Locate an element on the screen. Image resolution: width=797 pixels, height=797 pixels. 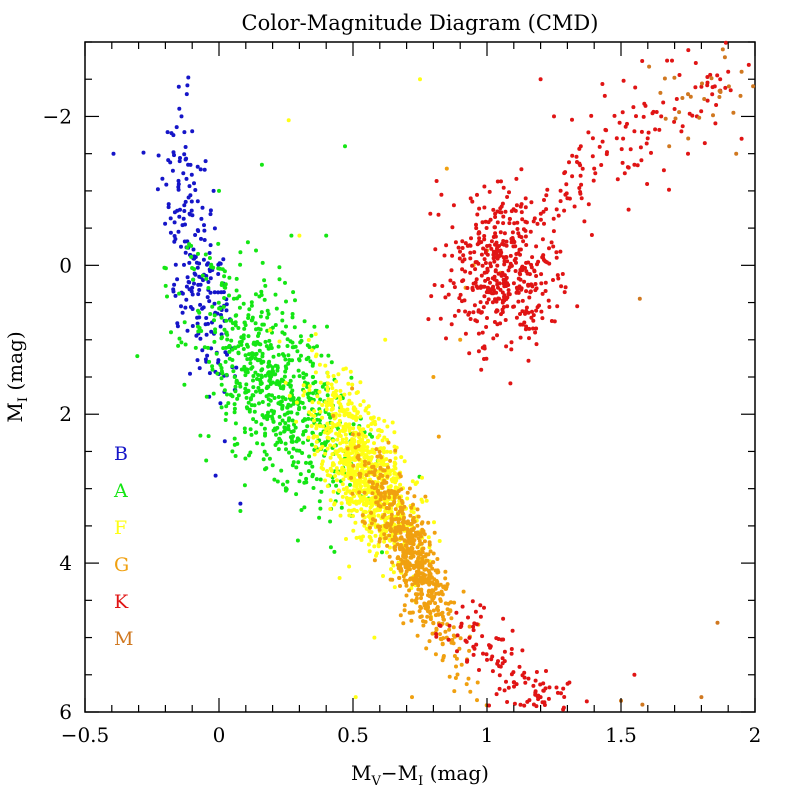
x-tick-labels: −0.5 0 0.5 1 1.5 2 is located at coordinates (411, 735).